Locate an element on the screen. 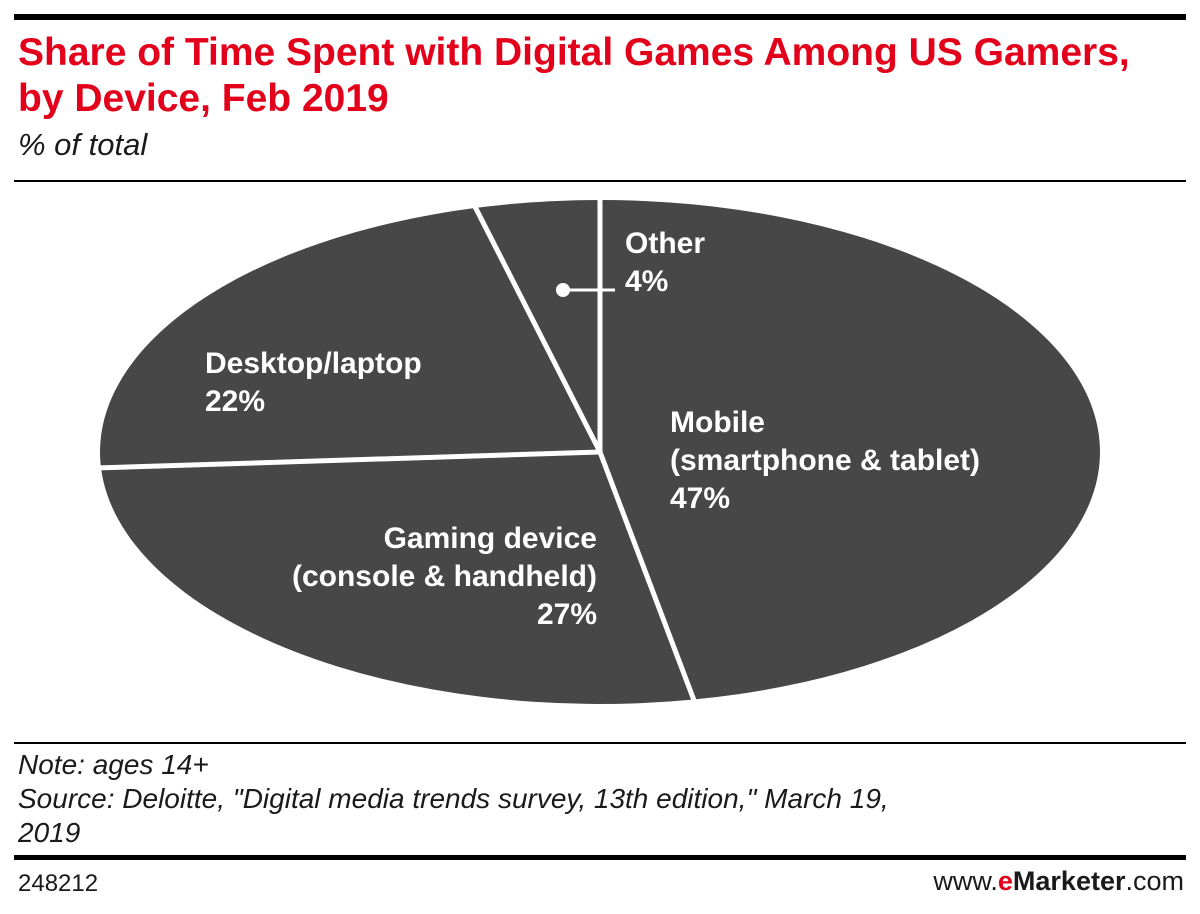  slice-label-desktop-laptop: Desktop/laptop 22% is located at coordinates (313, 382).